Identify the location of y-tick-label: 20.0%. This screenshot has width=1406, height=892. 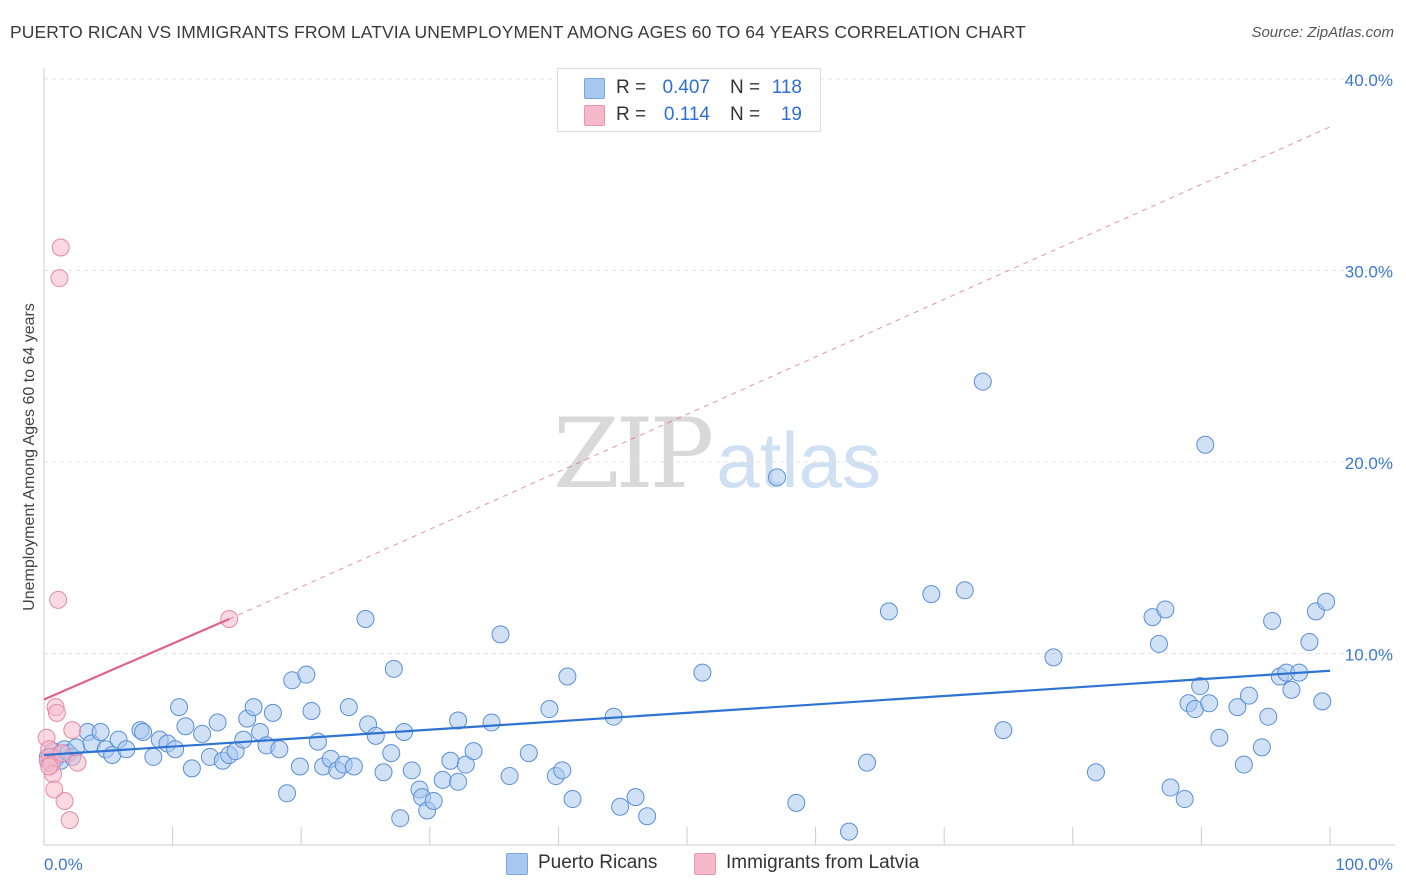
(1369, 463).